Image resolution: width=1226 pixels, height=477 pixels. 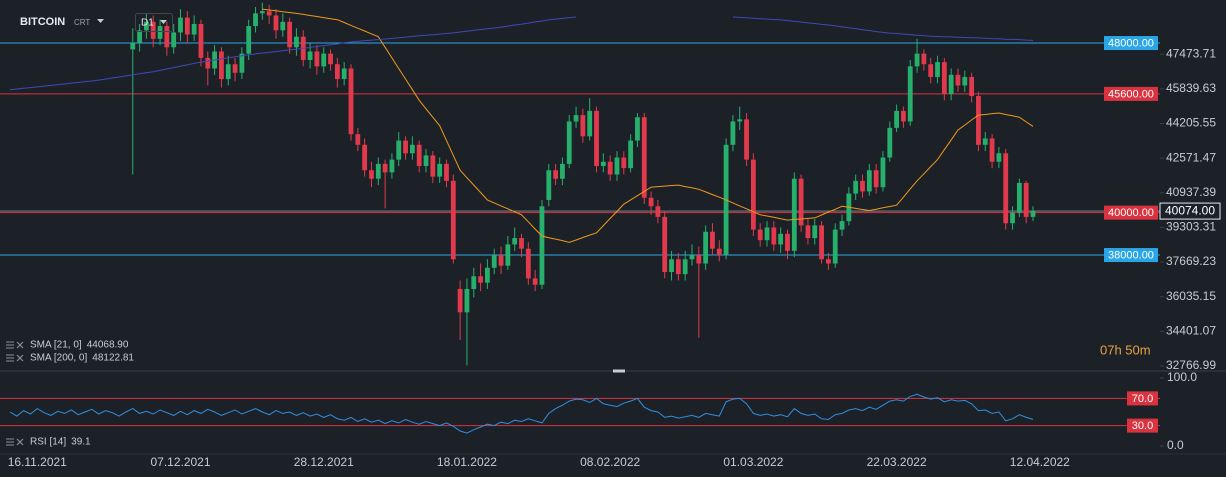 I want to click on y-tick-label: 36035.15, so click(x=1191, y=296).